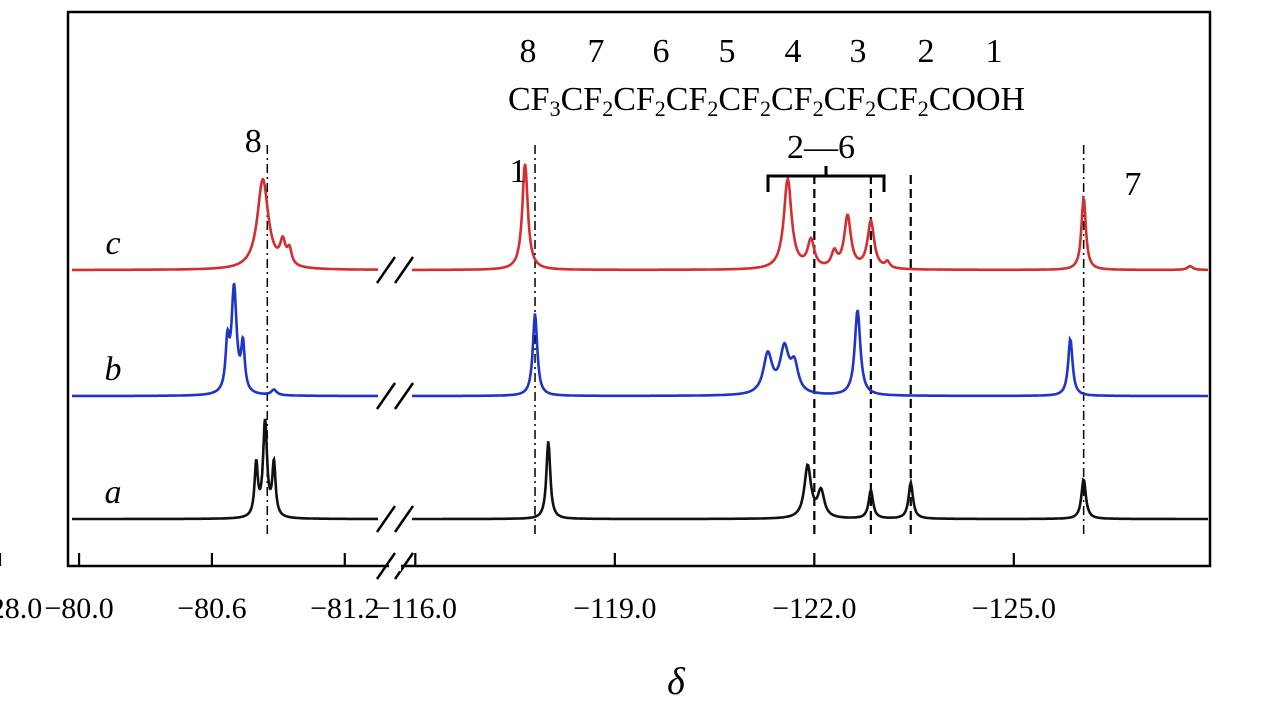  Describe the element at coordinates (1014, 608) in the screenshot. I see `x-tick-label: −125.0` at that location.